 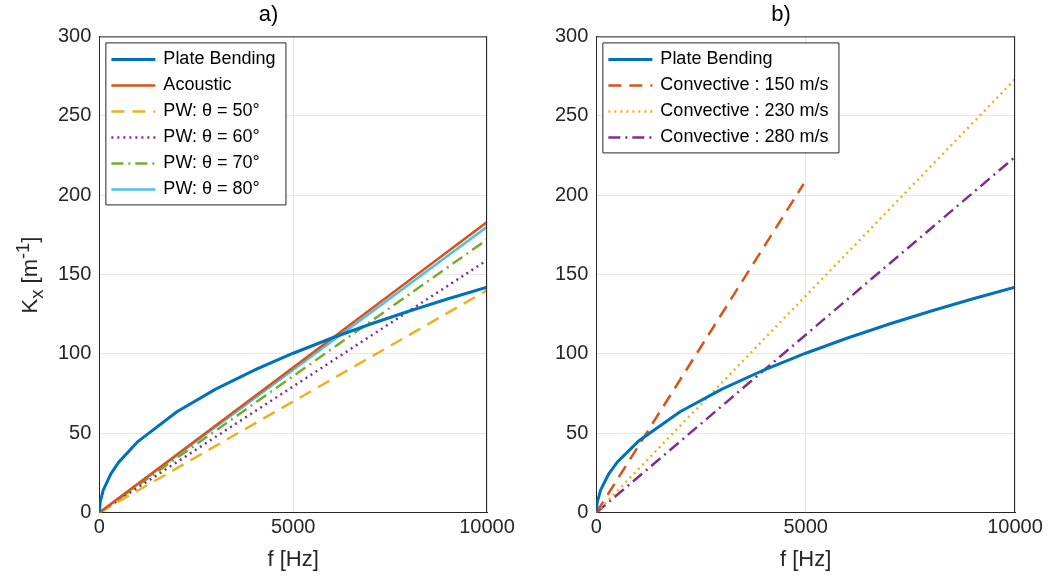 What do you see at coordinates (268, 14) in the screenshot?
I see `chart-title: a)` at bounding box center [268, 14].